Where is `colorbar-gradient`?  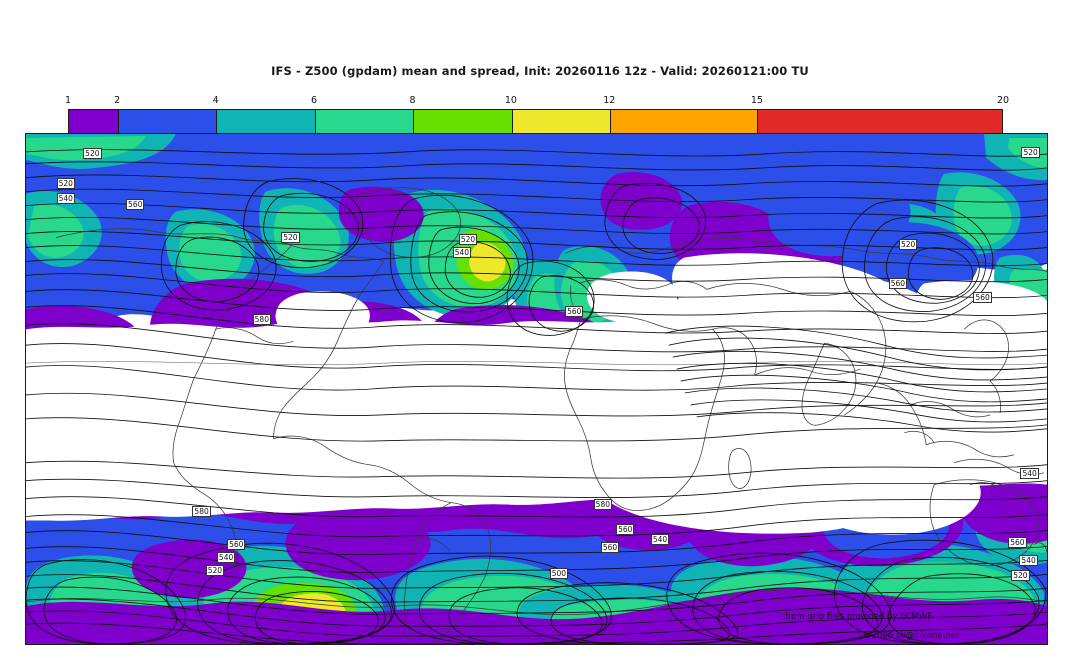
colorbar-gradient is located at coordinates (535, 121).